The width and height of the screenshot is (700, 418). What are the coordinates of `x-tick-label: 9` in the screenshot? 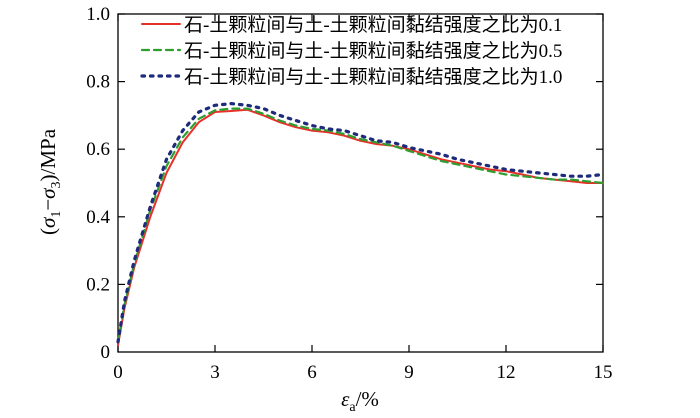 It's located at (409, 372).